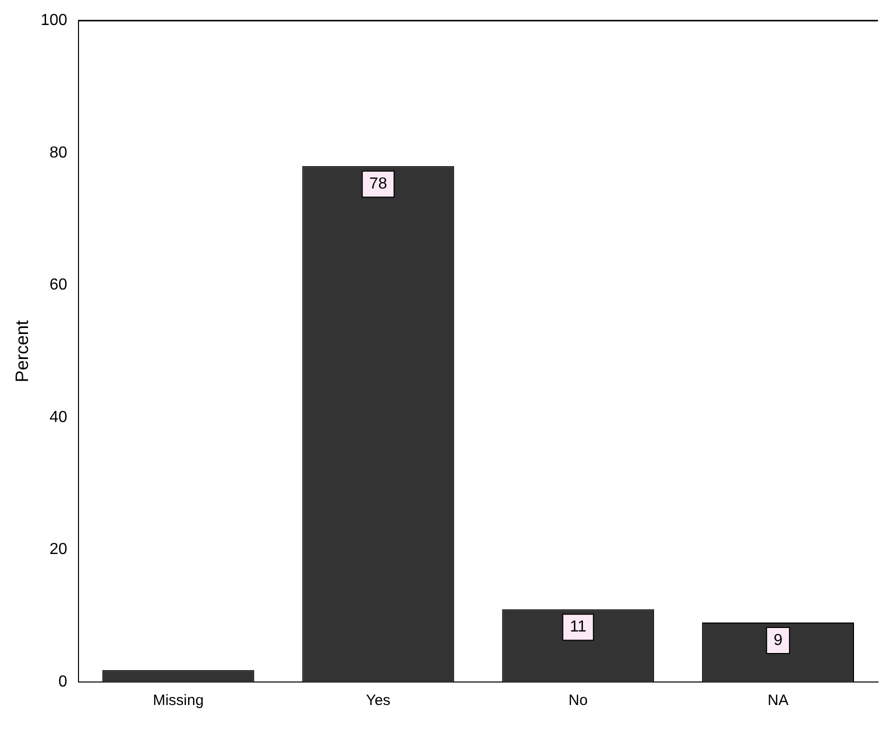 The image size is (890, 730). I want to click on y-axis-title: Percent, so click(22, 351).